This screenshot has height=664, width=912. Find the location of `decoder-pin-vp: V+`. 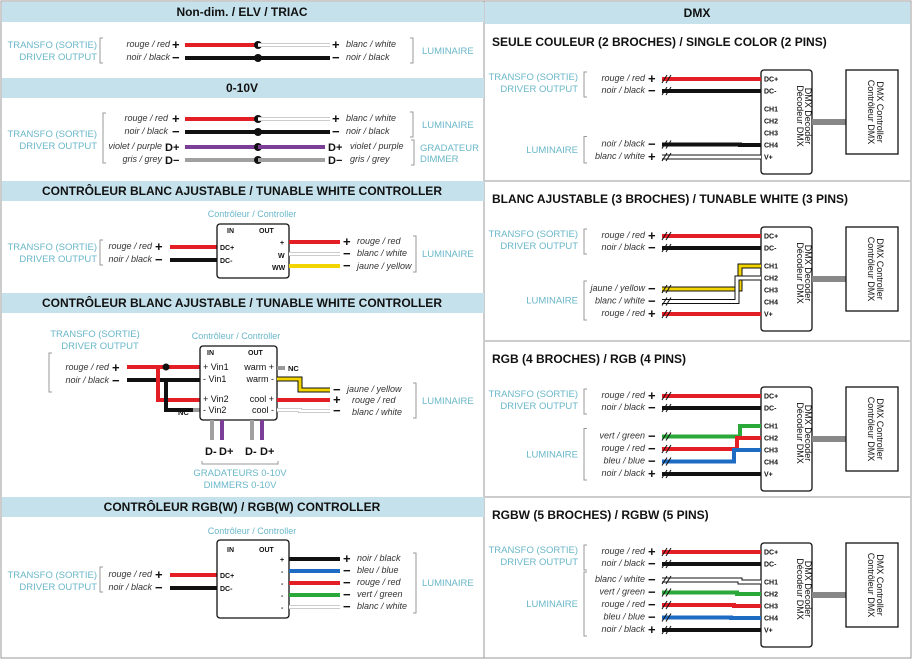

decoder-pin-vp: V+ is located at coordinates (768, 631).